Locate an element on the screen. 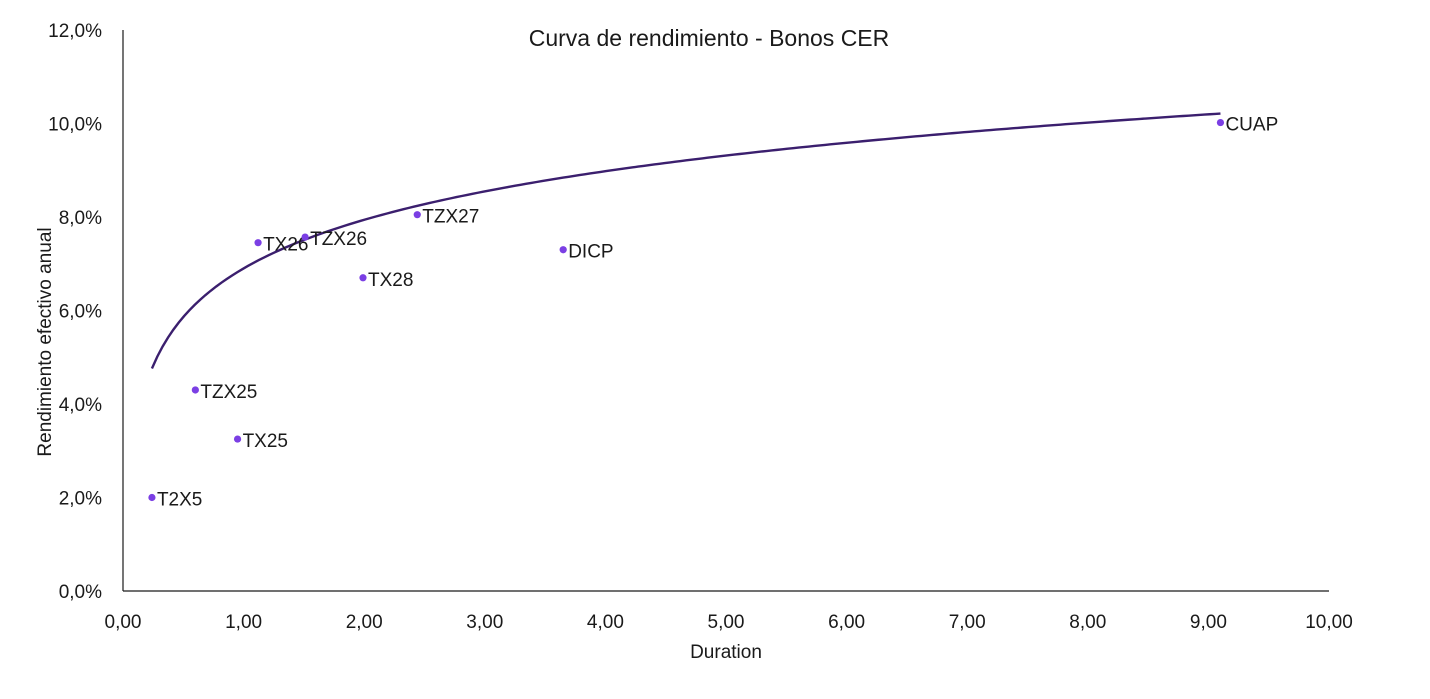 This screenshot has height=699, width=1430. y-axis-title: Rendimiento efectivo anual is located at coordinates (45, 341).